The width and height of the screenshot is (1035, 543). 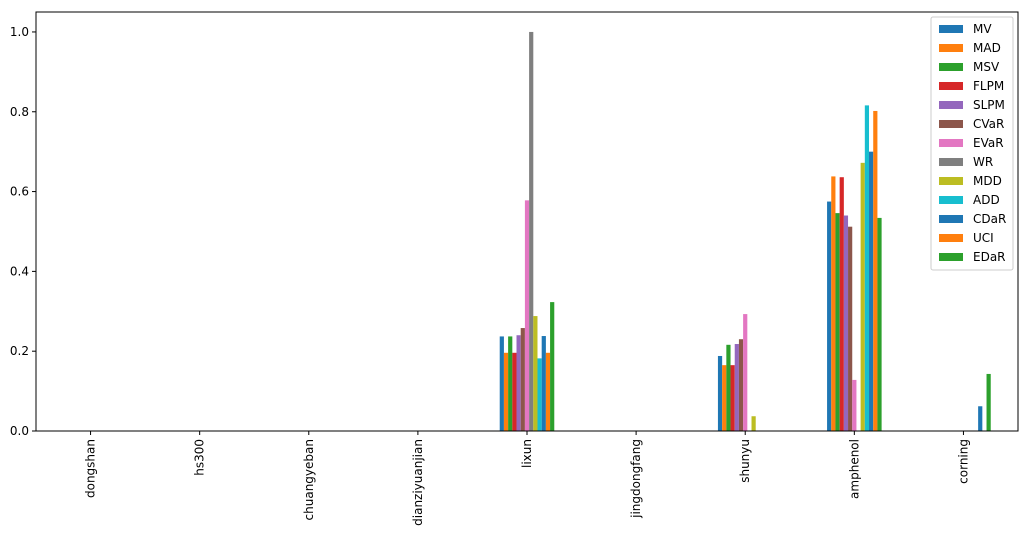 I want to click on bar-wr-lixun, so click(x=531, y=231).